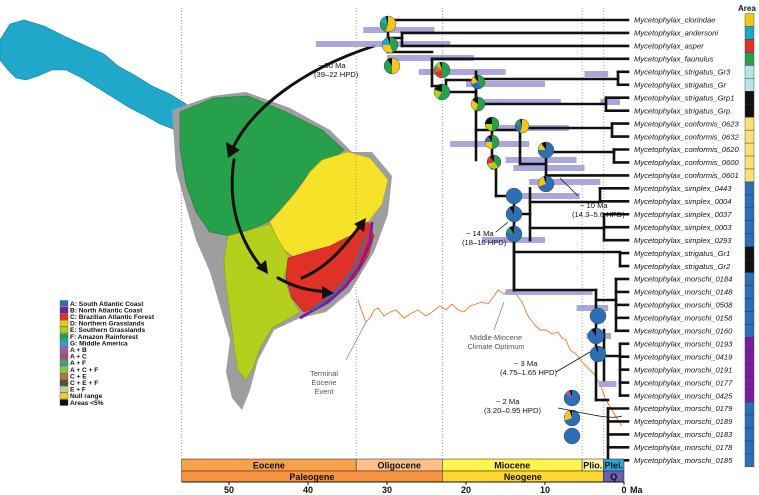  Describe the element at coordinates (684, 97) in the screenshot. I see `taxon-label: Mycetophylax_strigatus_Grp1` at that location.